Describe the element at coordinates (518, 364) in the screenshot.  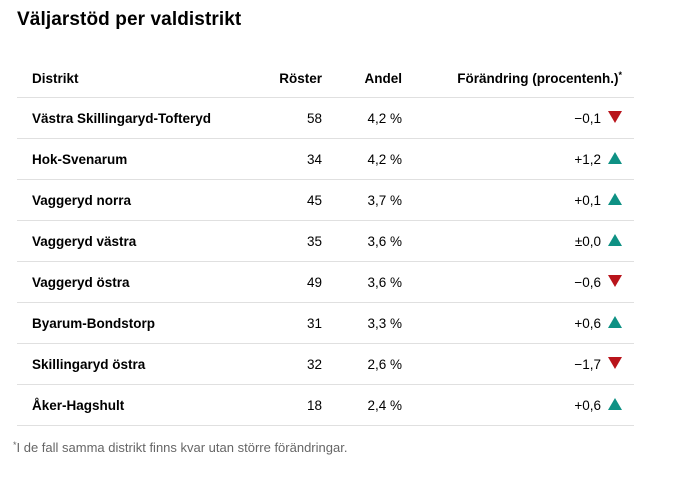
I see `change-cell: −1,7` at that location.